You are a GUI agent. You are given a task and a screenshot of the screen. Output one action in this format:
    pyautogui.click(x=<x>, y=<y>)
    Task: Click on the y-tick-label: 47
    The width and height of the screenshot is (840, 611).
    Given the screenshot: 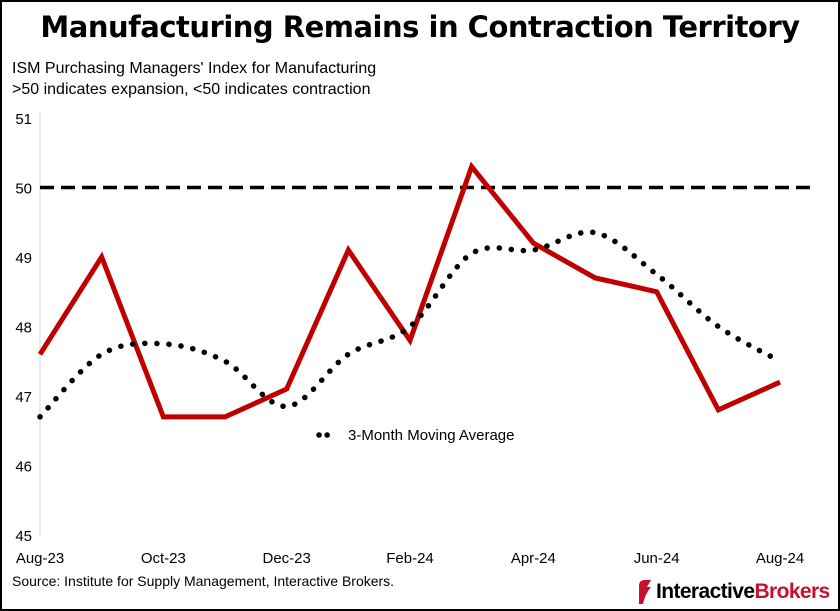 What is the action you would take?
    pyautogui.click(x=23, y=397)
    